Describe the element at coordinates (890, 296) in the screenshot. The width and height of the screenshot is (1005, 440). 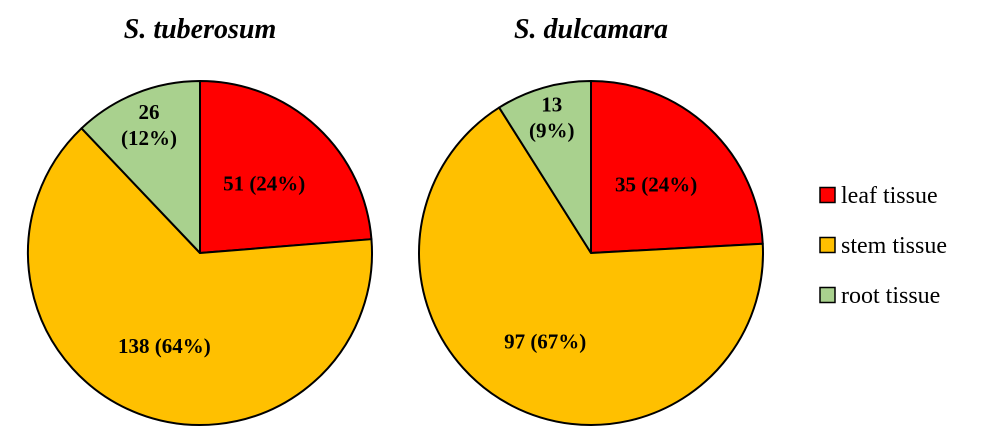
I see `legend-label-root: root tissue` at that location.